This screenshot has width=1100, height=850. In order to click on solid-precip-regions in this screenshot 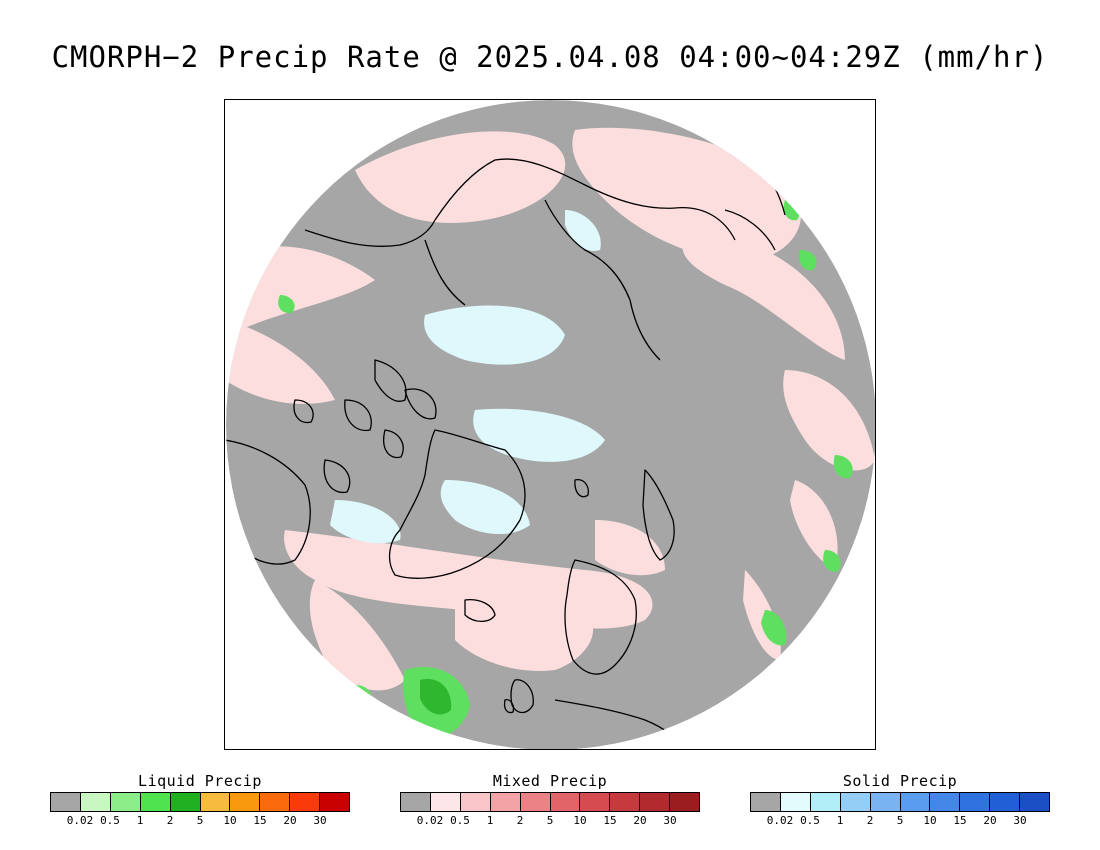, I will do `click(467, 377)`.